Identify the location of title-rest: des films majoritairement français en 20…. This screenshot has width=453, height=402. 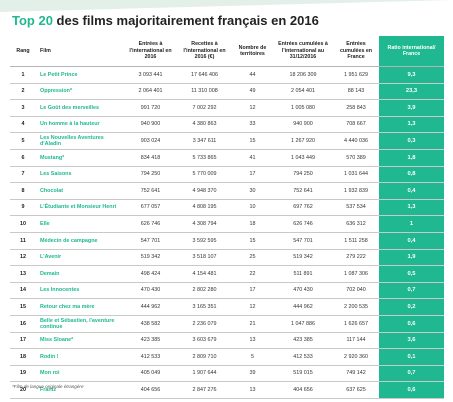
(185, 20).